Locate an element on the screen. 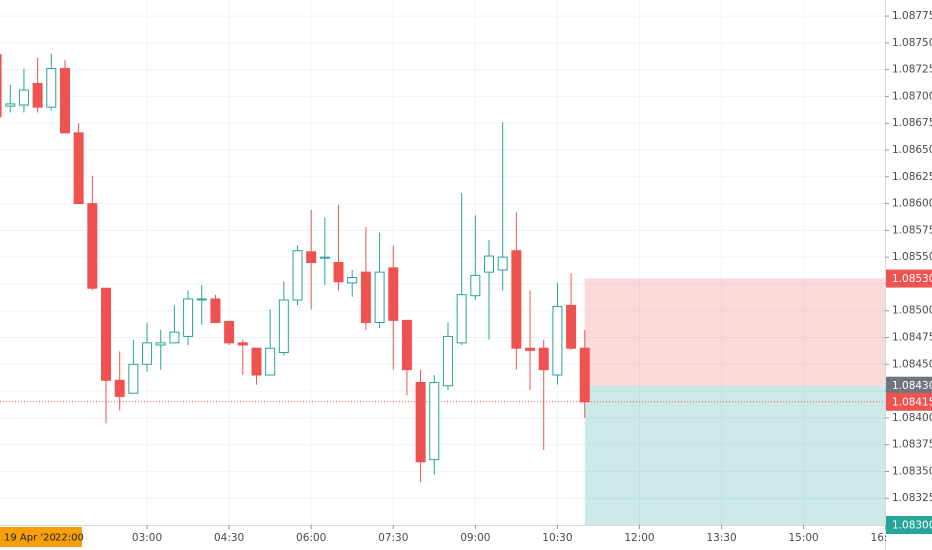 The image size is (932, 550). x-tick-label: 10:30 is located at coordinates (557, 538).